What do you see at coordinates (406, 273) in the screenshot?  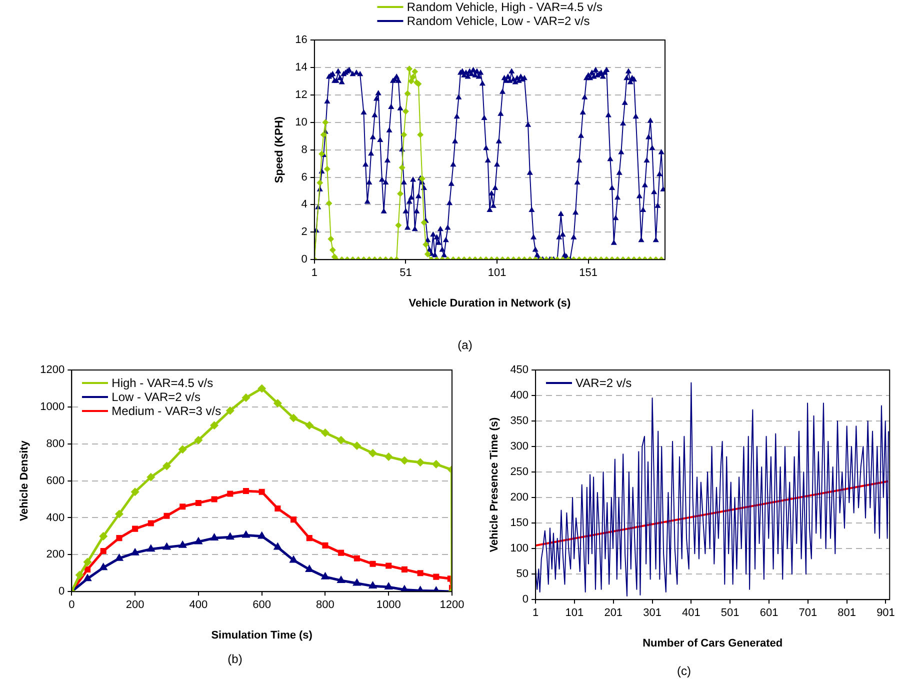 I see `x-tick-label: 51` at bounding box center [406, 273].